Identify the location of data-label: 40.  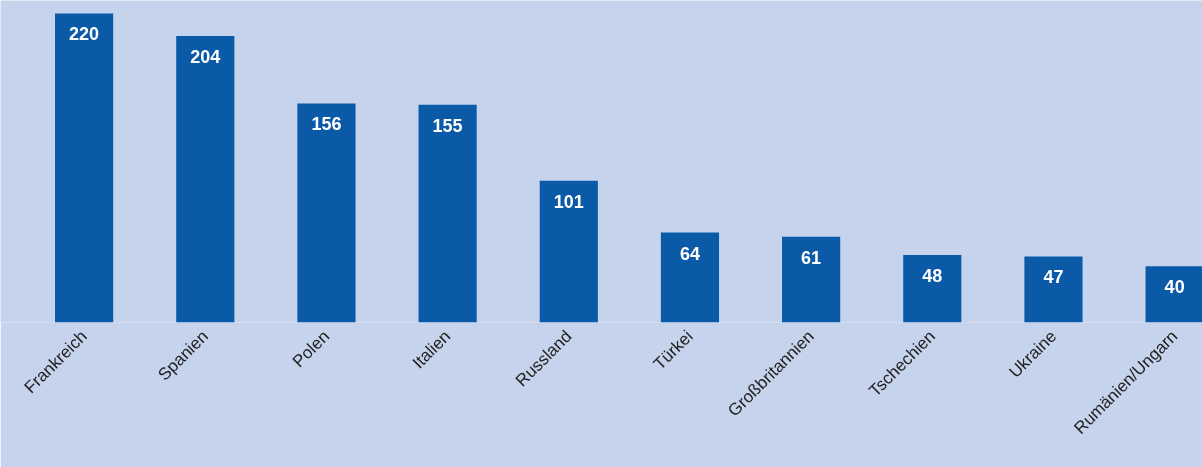
(1174, 287).